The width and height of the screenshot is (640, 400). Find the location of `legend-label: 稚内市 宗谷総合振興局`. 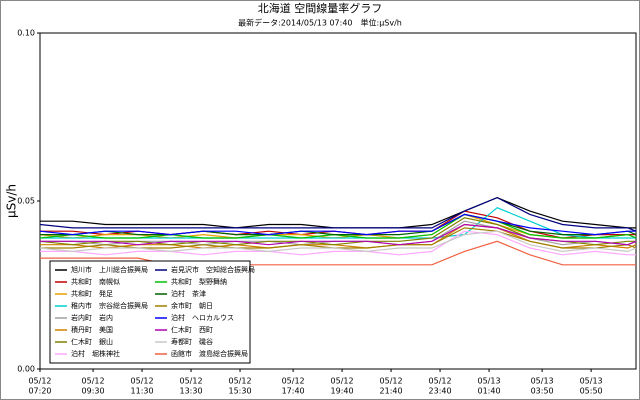

legend-label: 稚内市 宗谷総合振興局 is located at coordinates (109, 305).